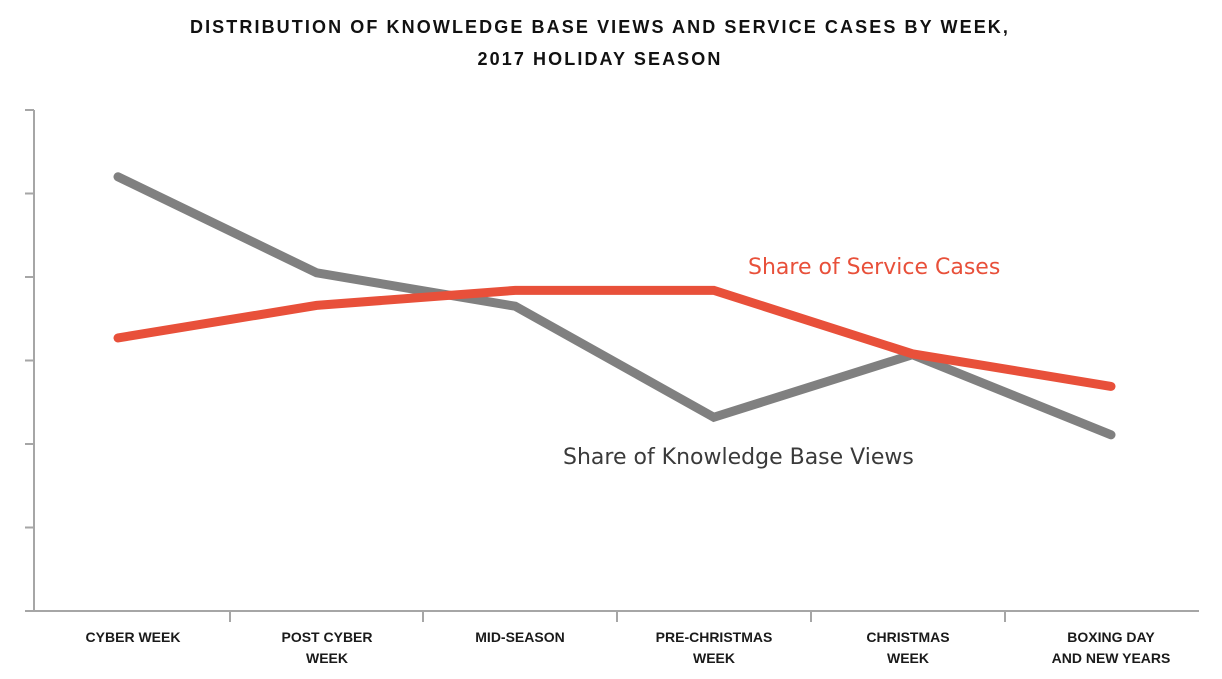 This screenshot has height=679, width=1222. I want to click on annotation-service-cases: Share of Service Cases, so click(874, 267).